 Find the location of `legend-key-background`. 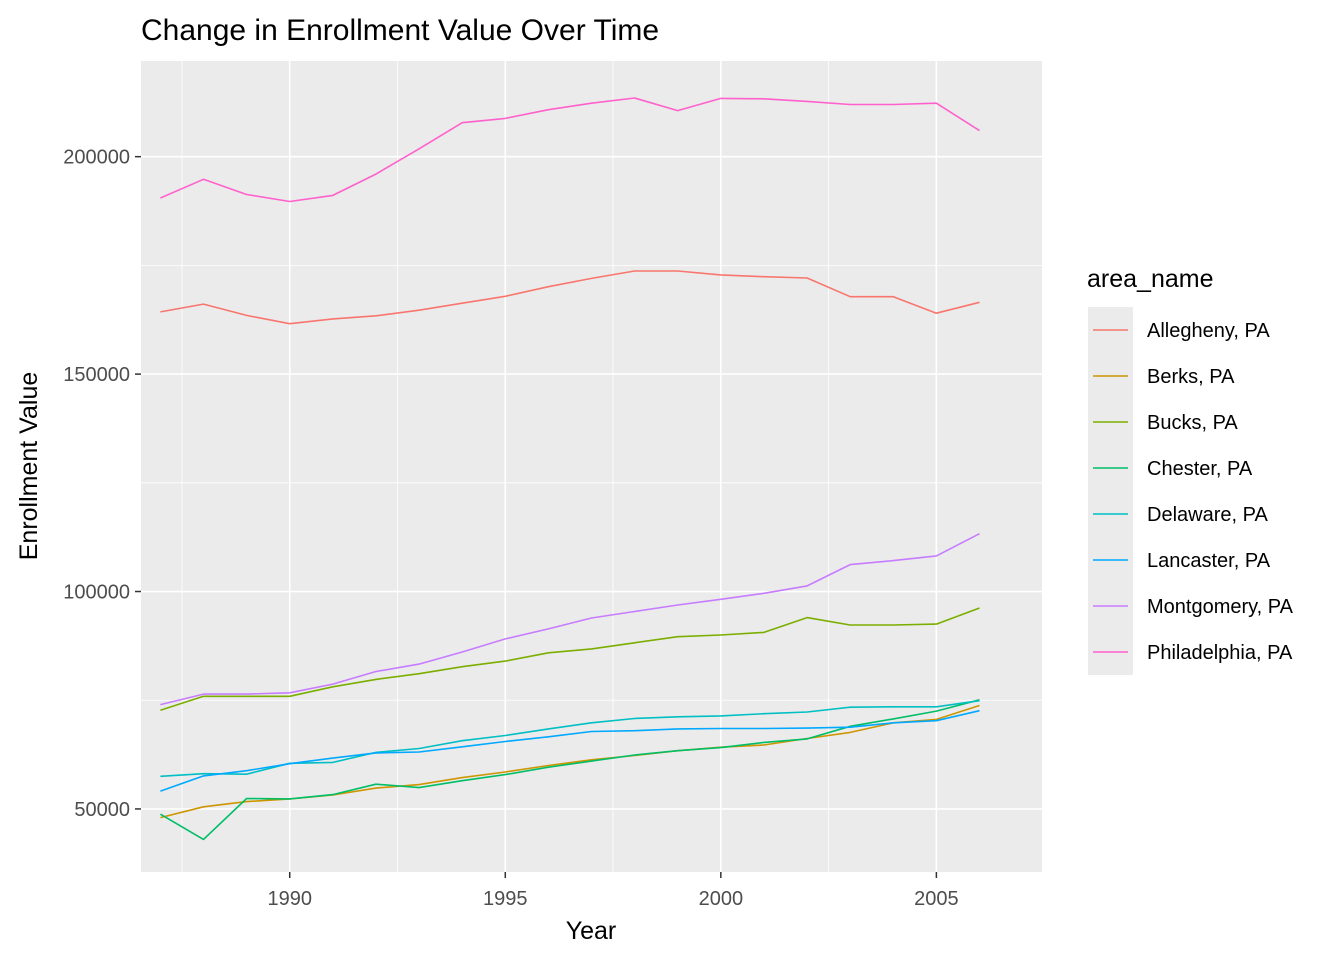

legend-key-background is located at coordinates (1110, 491).